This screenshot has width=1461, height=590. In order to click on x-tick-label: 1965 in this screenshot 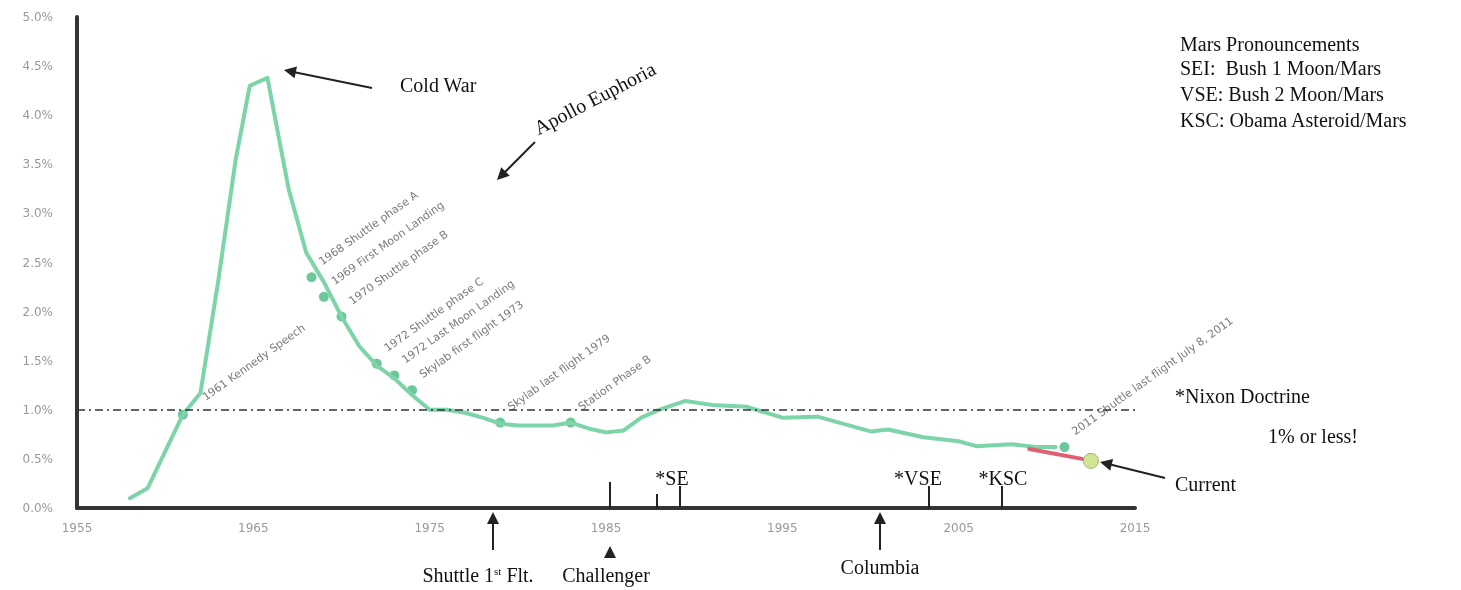, I will do `click(253, 528)`.